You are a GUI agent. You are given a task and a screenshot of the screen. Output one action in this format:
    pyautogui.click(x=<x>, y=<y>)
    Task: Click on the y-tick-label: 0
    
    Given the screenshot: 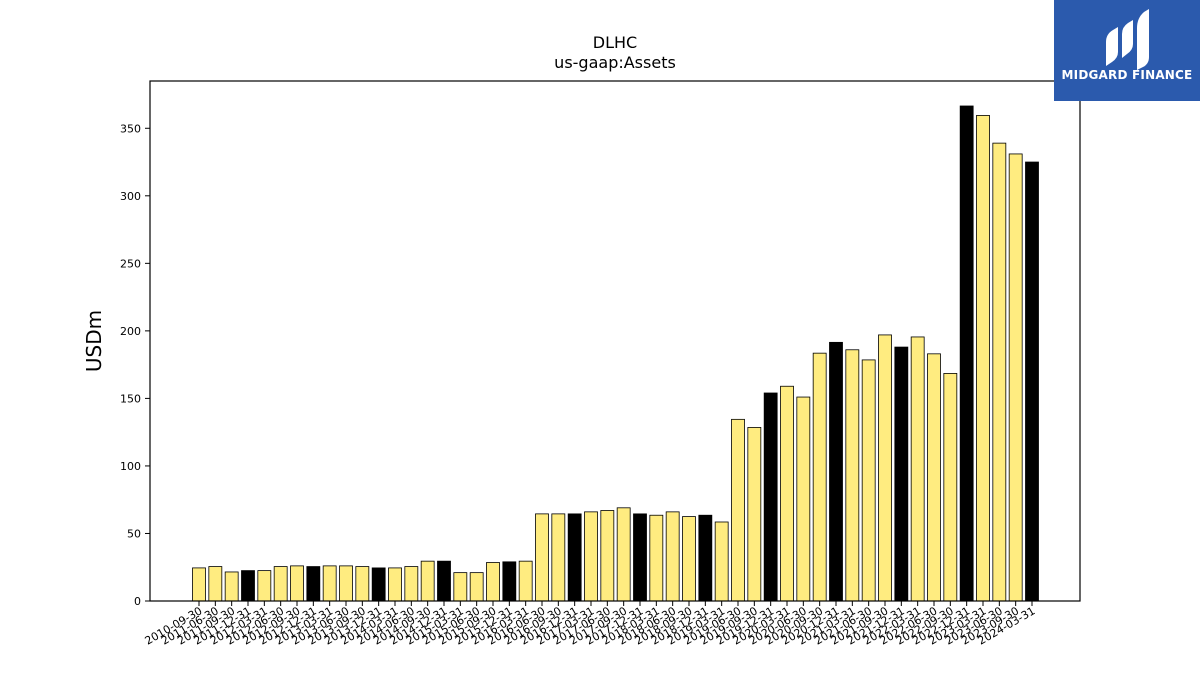 What is the action you would take?
    pyautogui.click(x=137, y=601)
    